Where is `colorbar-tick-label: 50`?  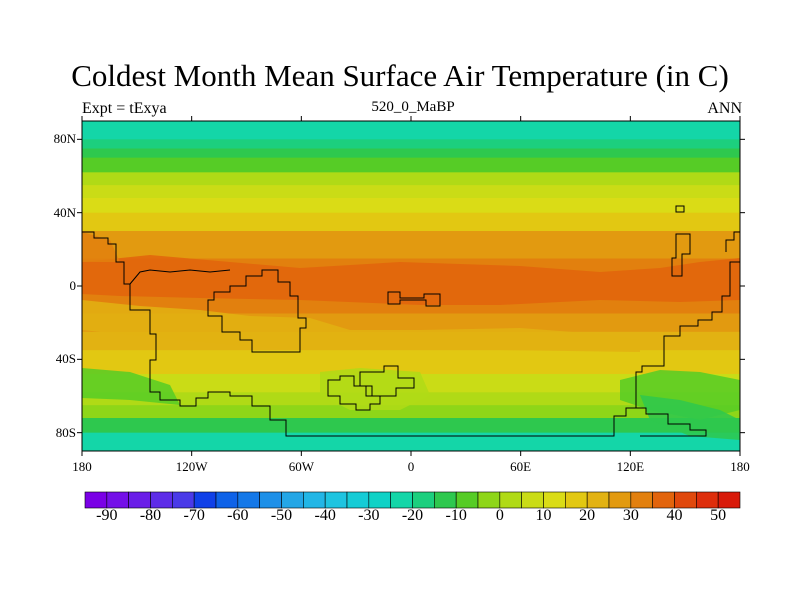
colorbar-tick-label: 50 is located at coordinates (718, 515).